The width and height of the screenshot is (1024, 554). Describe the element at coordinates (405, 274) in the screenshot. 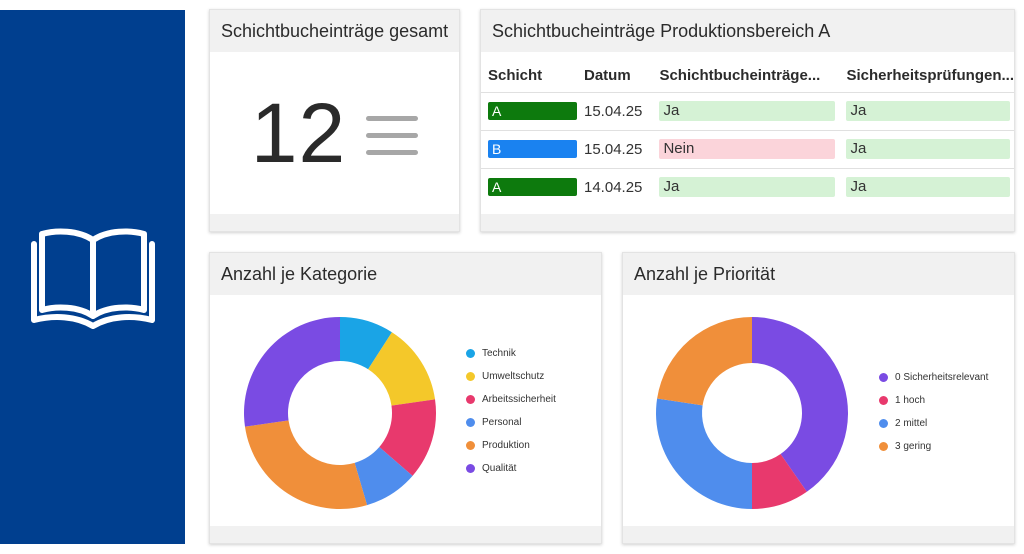

I see `chart-title: Anzahl je Kategorie` at that location.